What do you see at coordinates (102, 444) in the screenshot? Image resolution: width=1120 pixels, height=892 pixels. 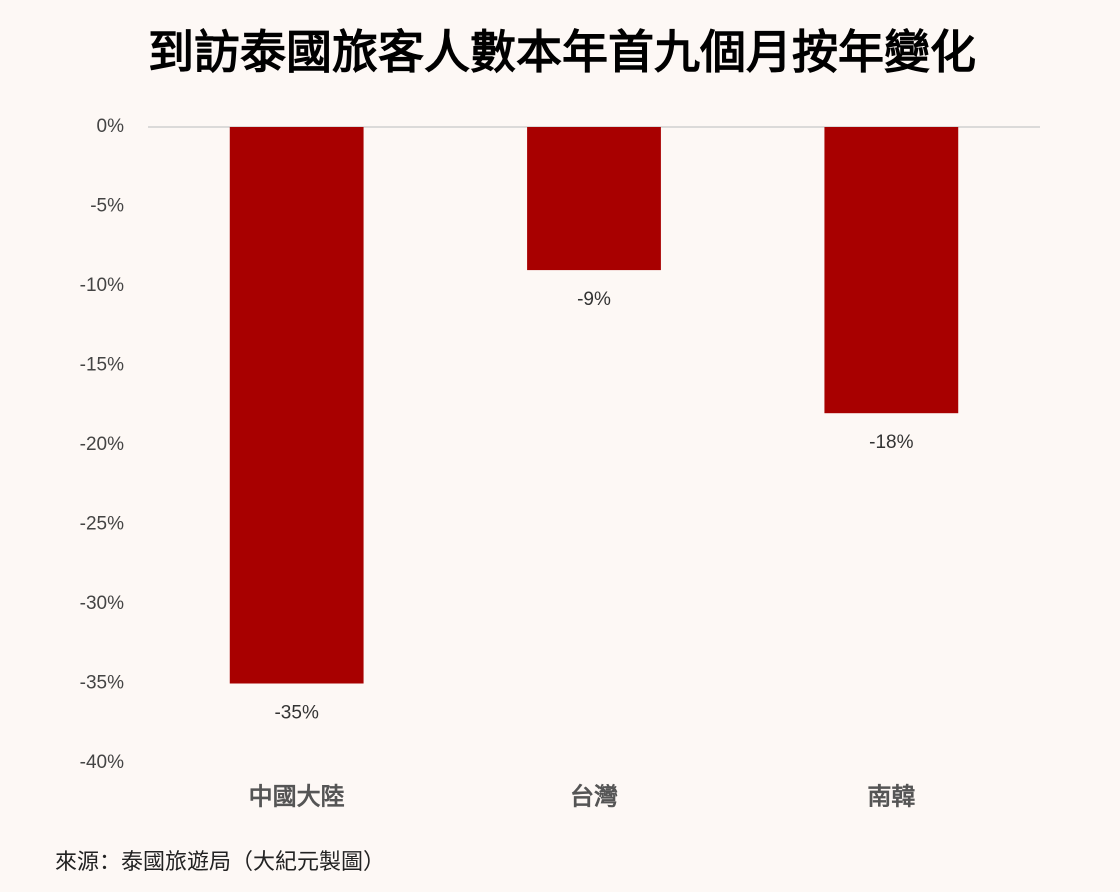 I see `y-tick-label: -20%` at bounding box center [102, 444].